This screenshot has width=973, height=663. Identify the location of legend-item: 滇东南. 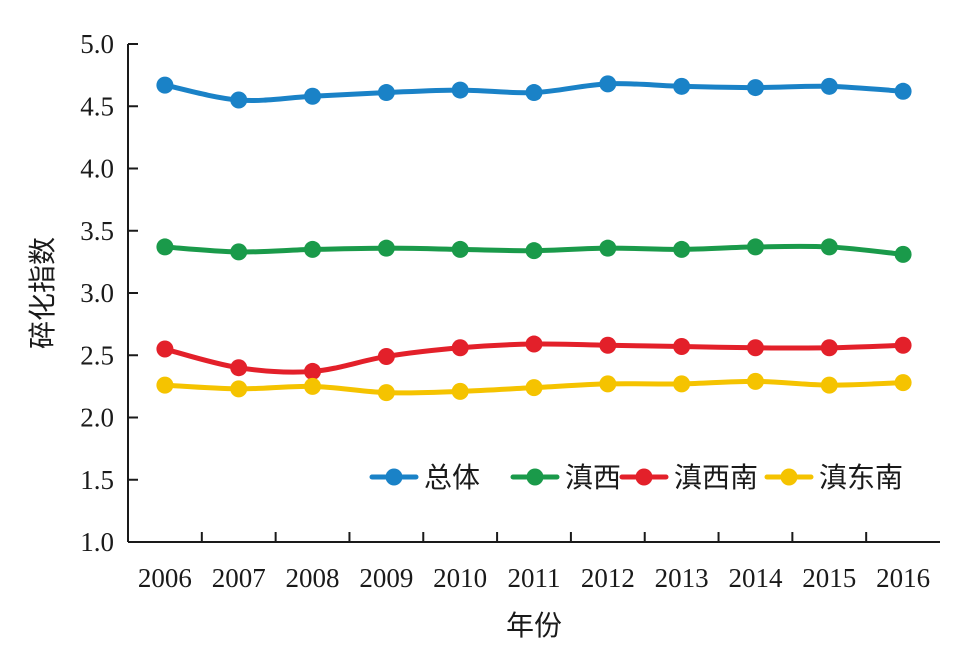
(833, 478).